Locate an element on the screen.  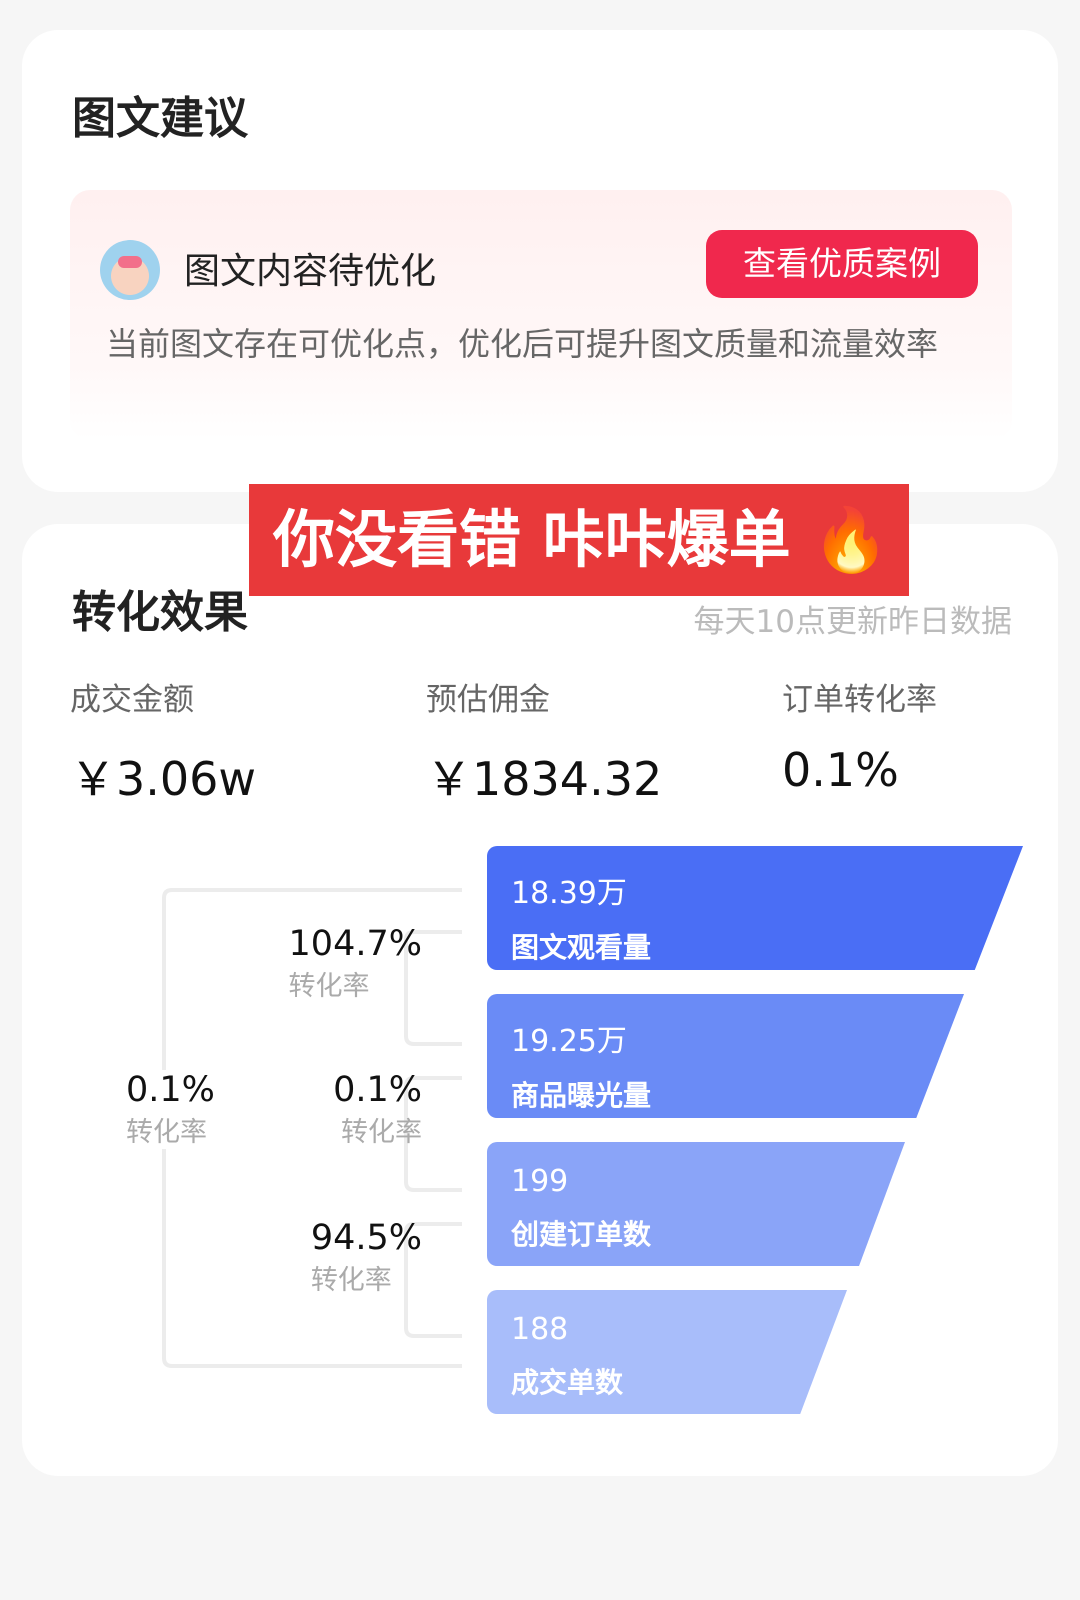
funnel-value: 188 is located at coordinates (540, 1329).